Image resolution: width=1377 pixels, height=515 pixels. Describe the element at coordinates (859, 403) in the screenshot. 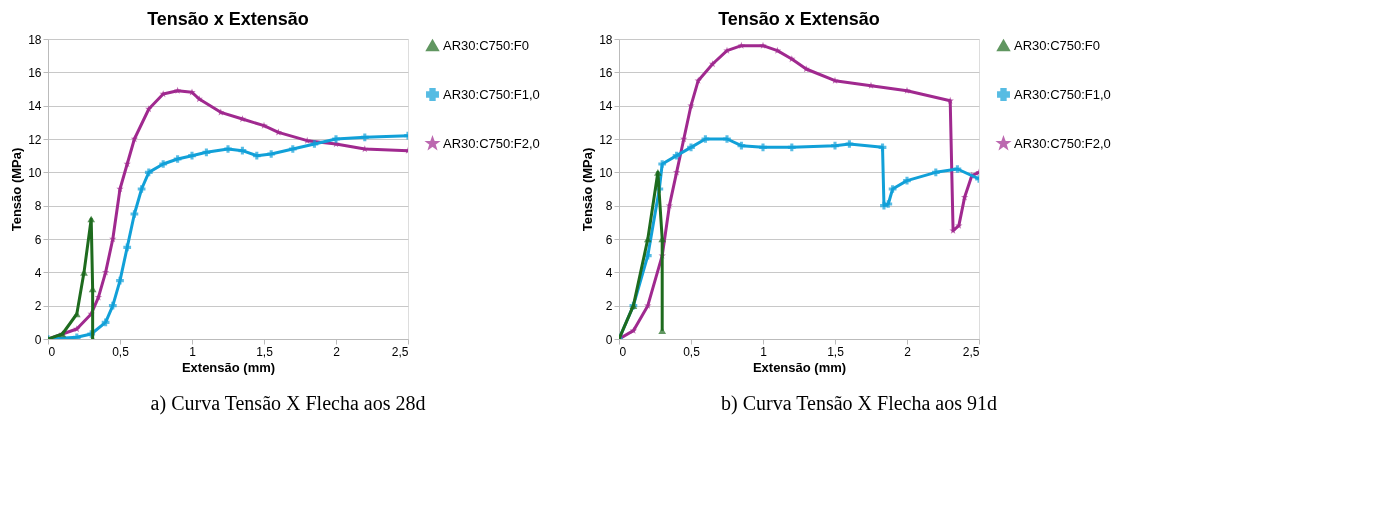

I see `text: b) Curva Tensão X Flecha aos 91d` at that location.